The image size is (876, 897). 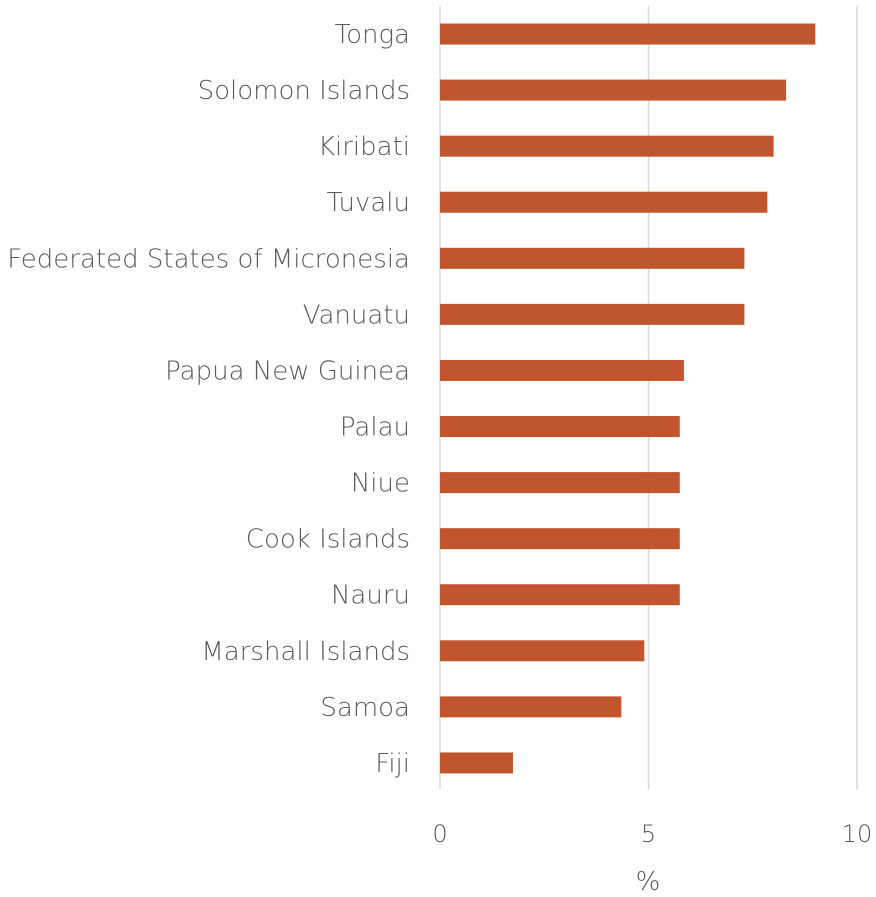 I want to click on category-label: Niue, so click(x=380, y=484).